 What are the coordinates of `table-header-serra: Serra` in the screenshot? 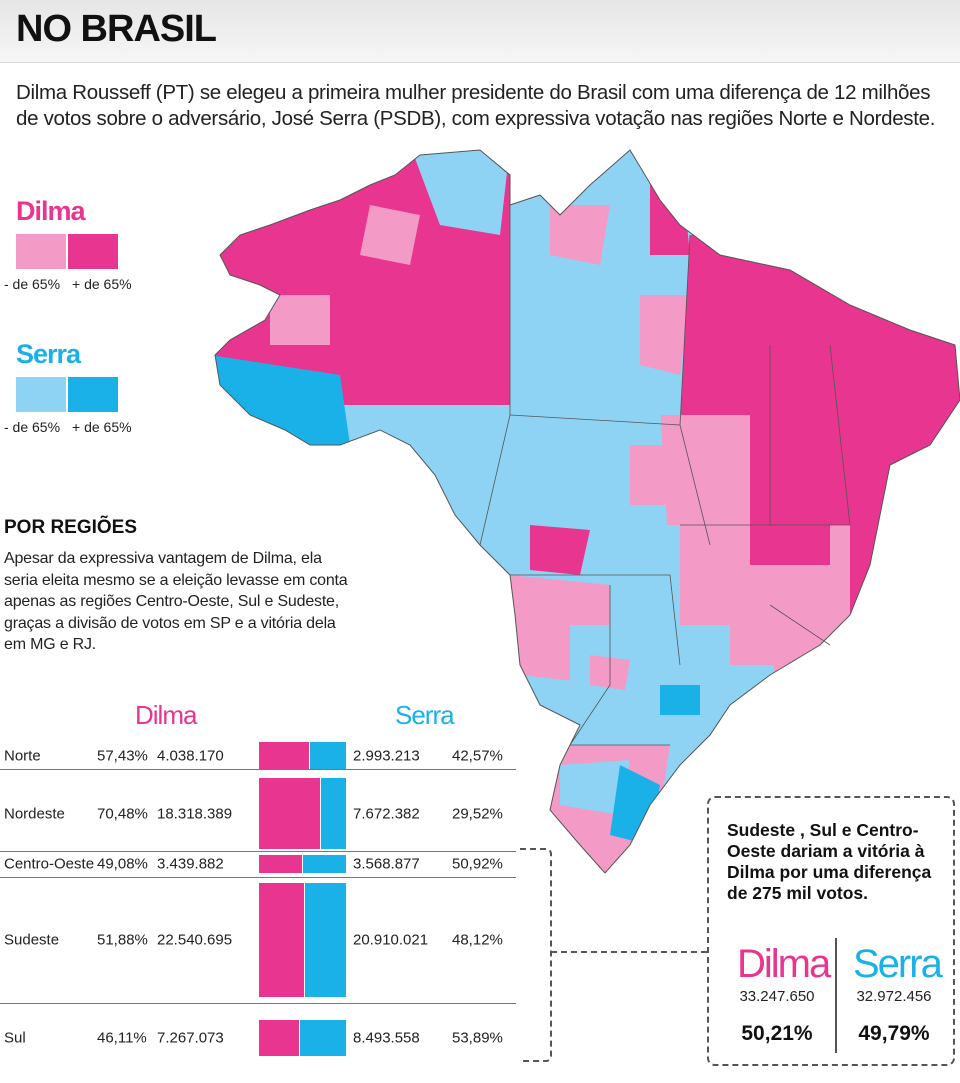 It's located at (425, 715).